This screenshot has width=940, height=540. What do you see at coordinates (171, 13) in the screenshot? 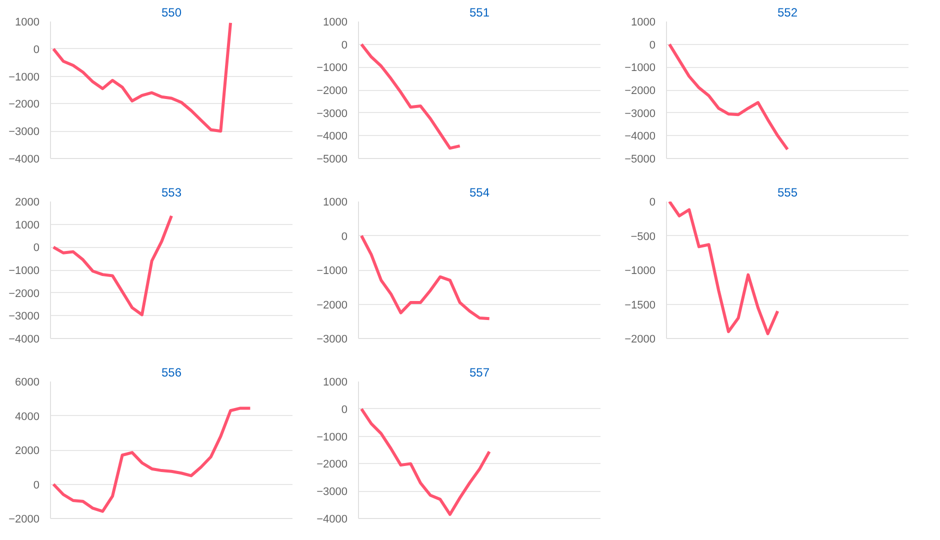
I see `chart-title: 550` at bounding box center [171, 13].